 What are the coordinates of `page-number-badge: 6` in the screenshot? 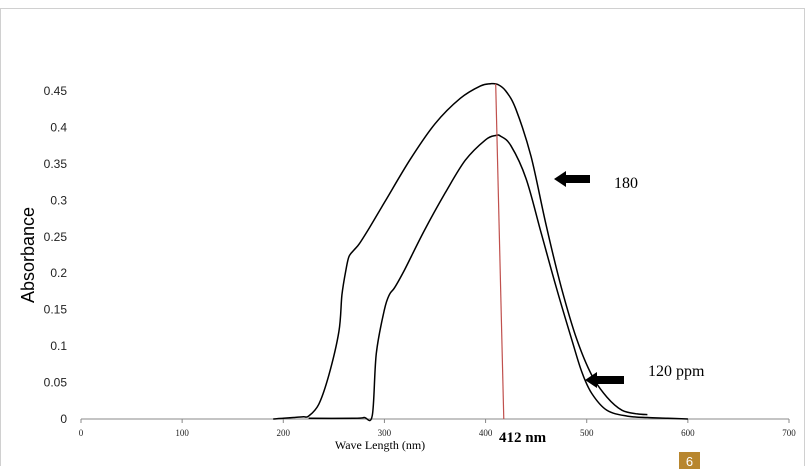 It's located at (689, 460).